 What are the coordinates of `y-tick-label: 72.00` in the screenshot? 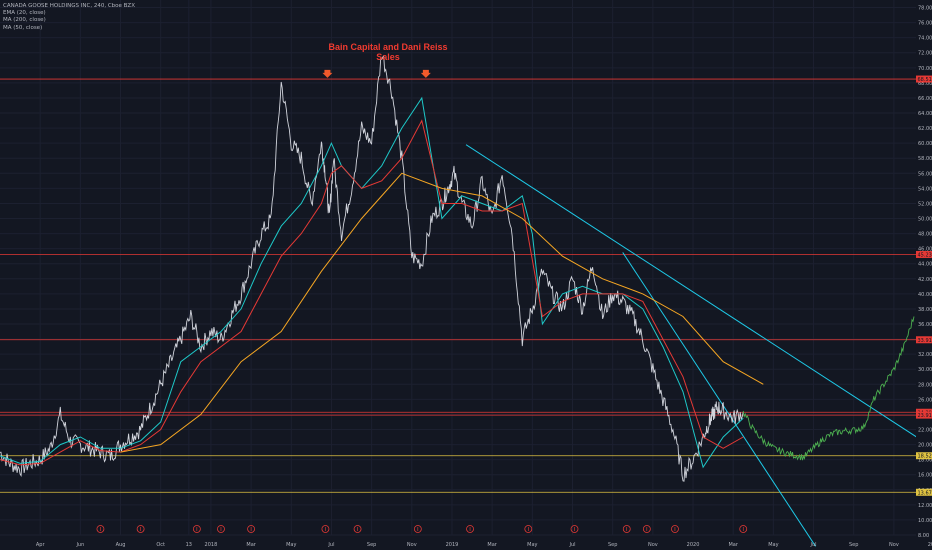 It's located at (925, 54).